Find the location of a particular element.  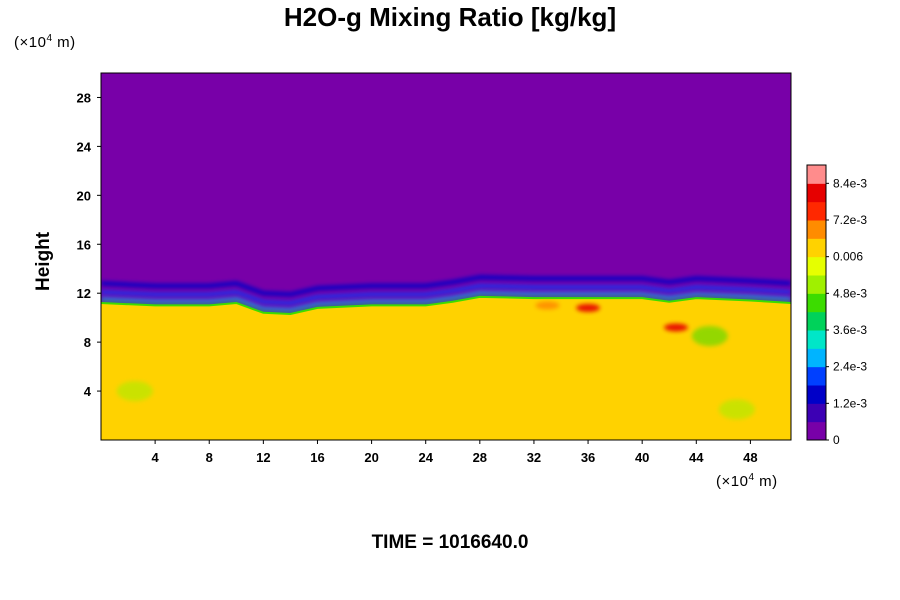

colorbar-tick-label: 1.2e-3 is located at coordinates (850, 403).